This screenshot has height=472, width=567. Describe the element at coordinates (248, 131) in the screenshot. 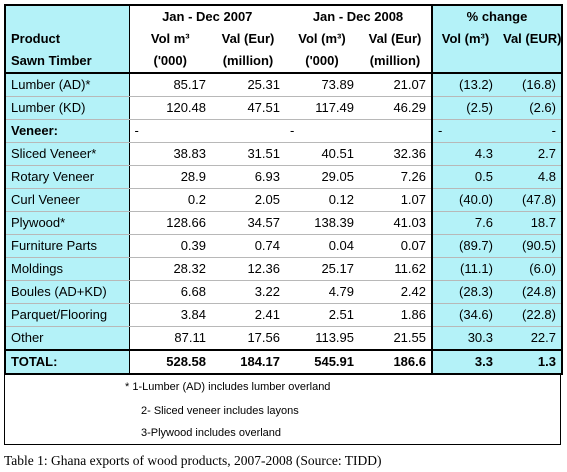

I see `val-2007-cell` at that location.